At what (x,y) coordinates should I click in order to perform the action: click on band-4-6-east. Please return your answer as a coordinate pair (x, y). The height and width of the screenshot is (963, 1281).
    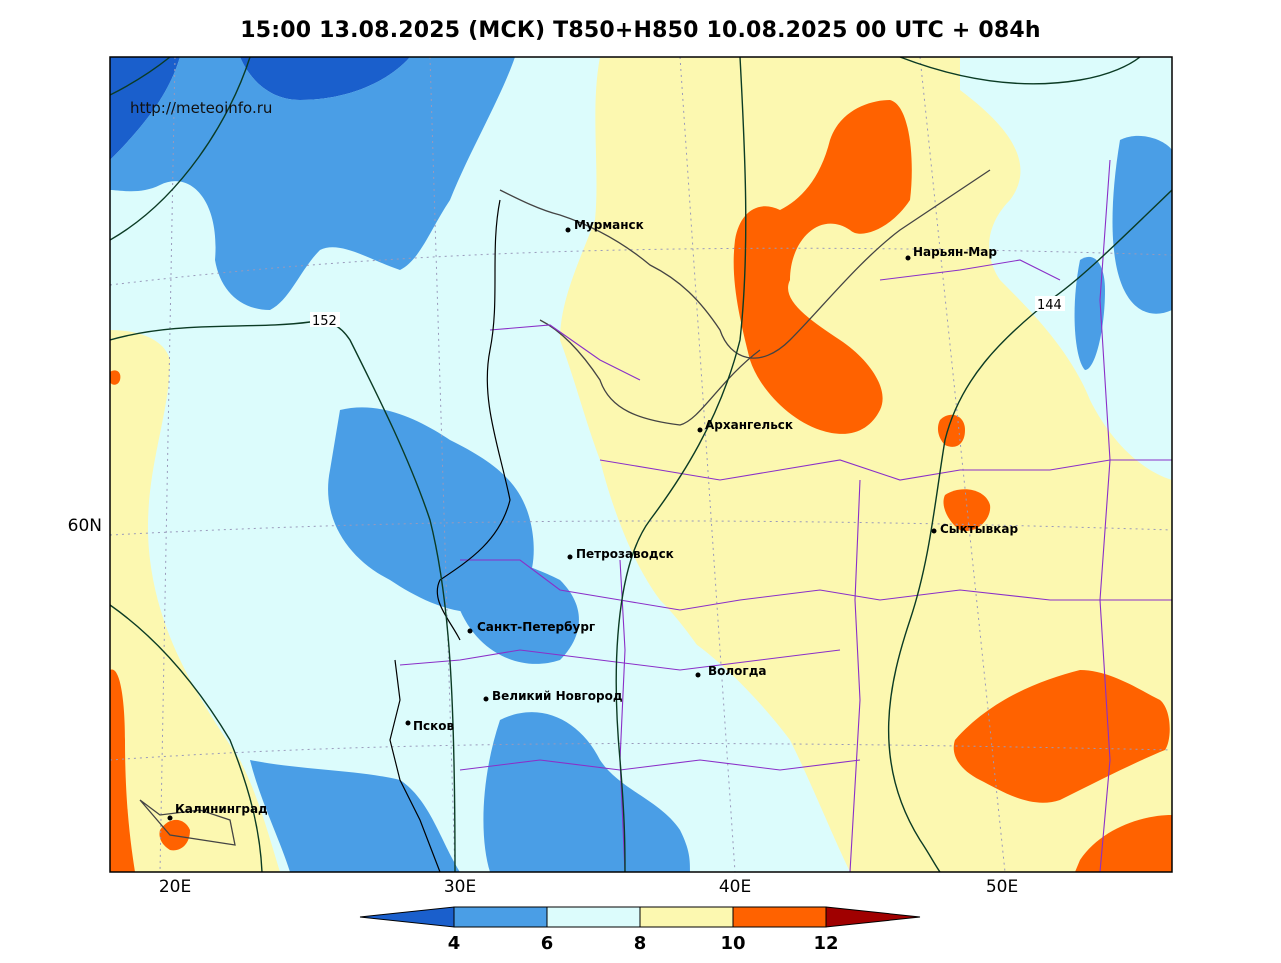
    Looking at the image, I should click on (1142, 224).